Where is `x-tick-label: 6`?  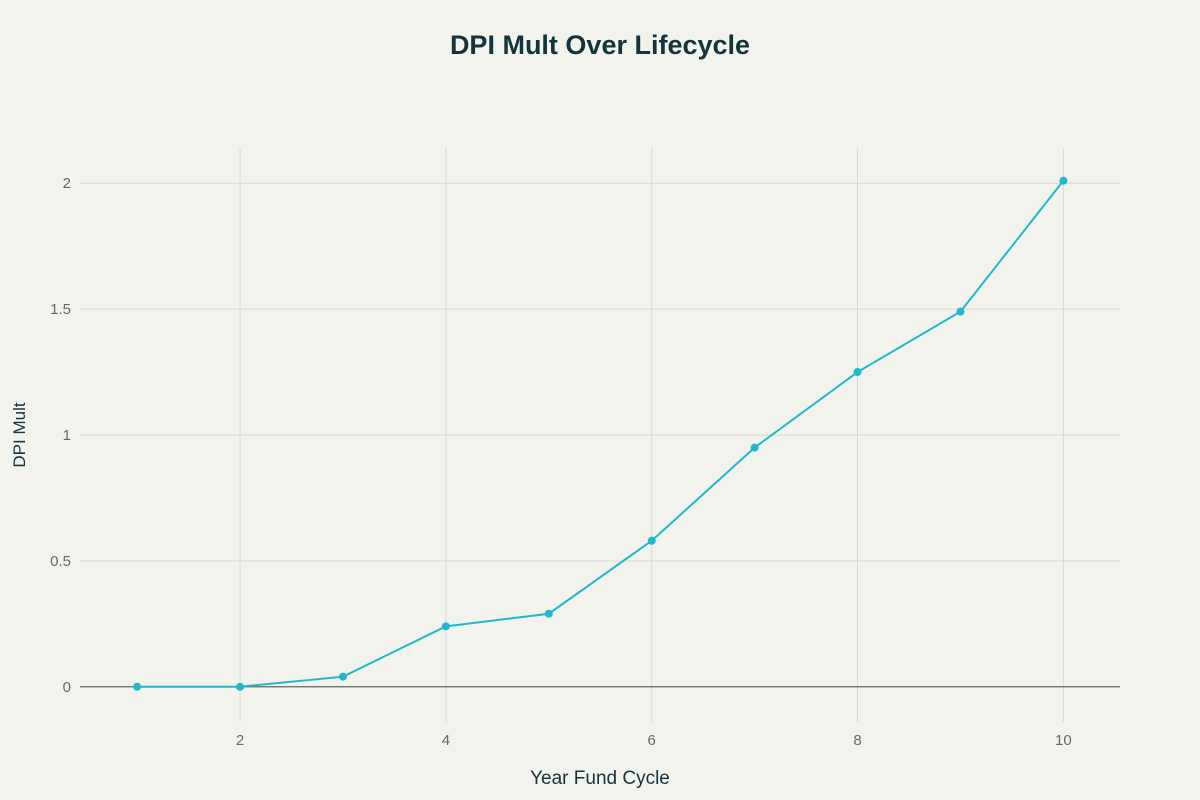 x-tick-label: 6 is located at coordinates (652, 740).